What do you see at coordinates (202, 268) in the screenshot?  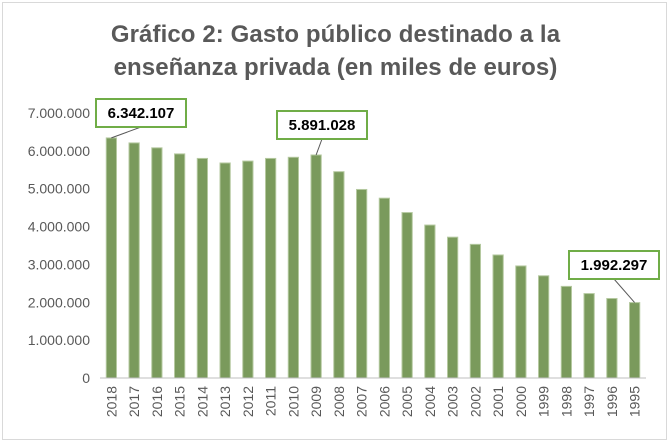 I see `bar-2014` at bounding box center [202, 268].